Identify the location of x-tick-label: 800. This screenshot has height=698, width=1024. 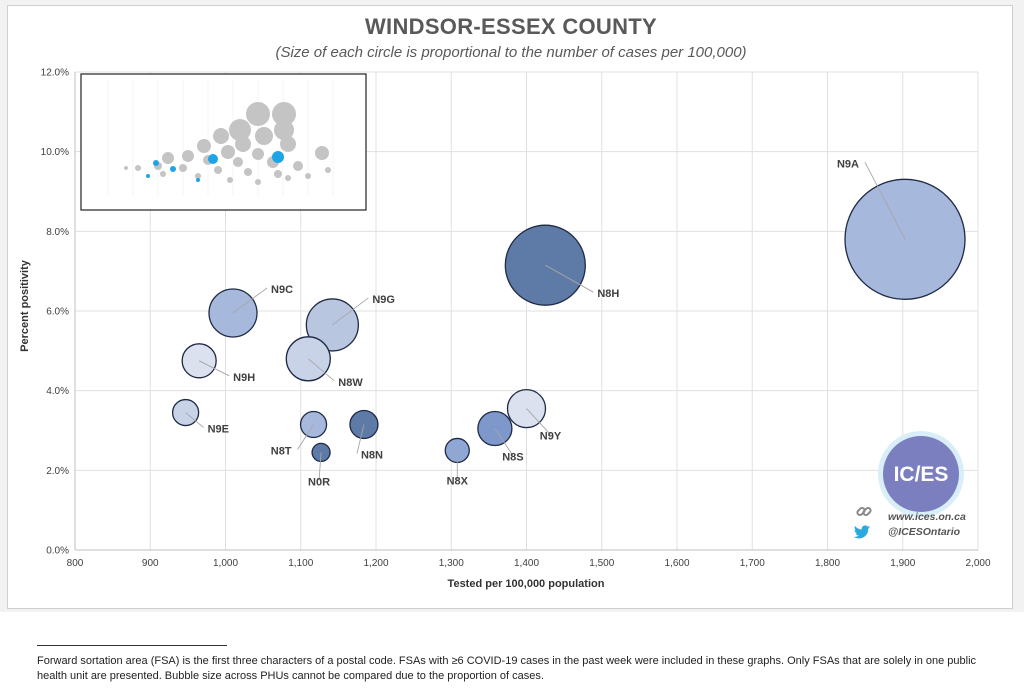
(75, 563).